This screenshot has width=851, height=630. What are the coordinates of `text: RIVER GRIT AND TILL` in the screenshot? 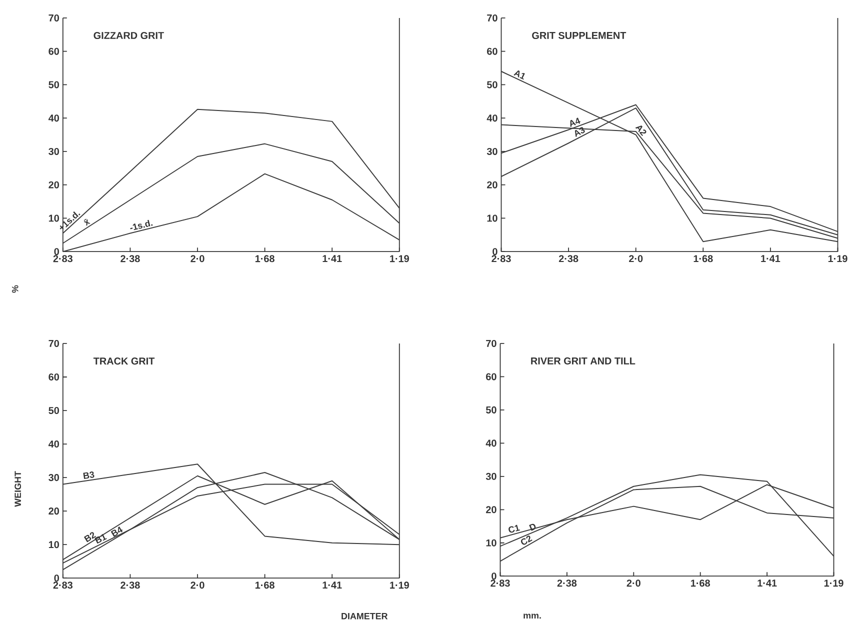 It's located at (583, 360).